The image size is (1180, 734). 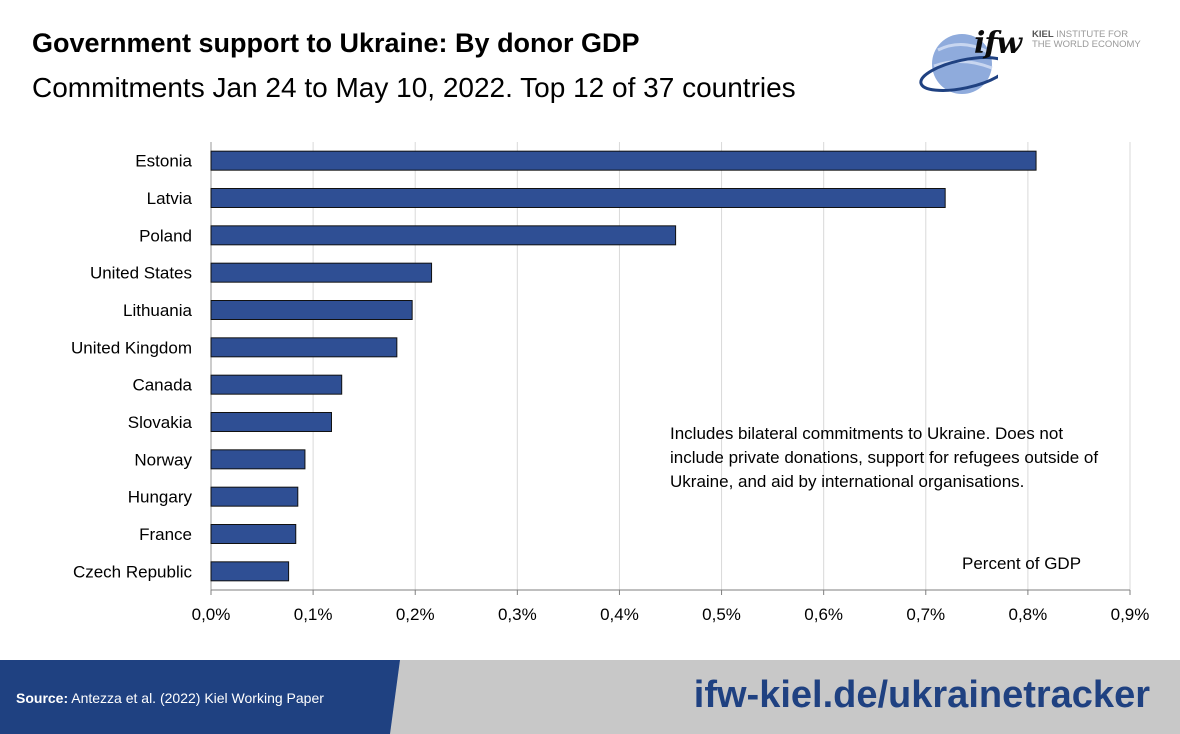 What do you see at coordinates (921, 695) in the screenshot?
I see `tracker-url: ifw-kiel.de/ukrainetracker` at bounding box center [921, 695].